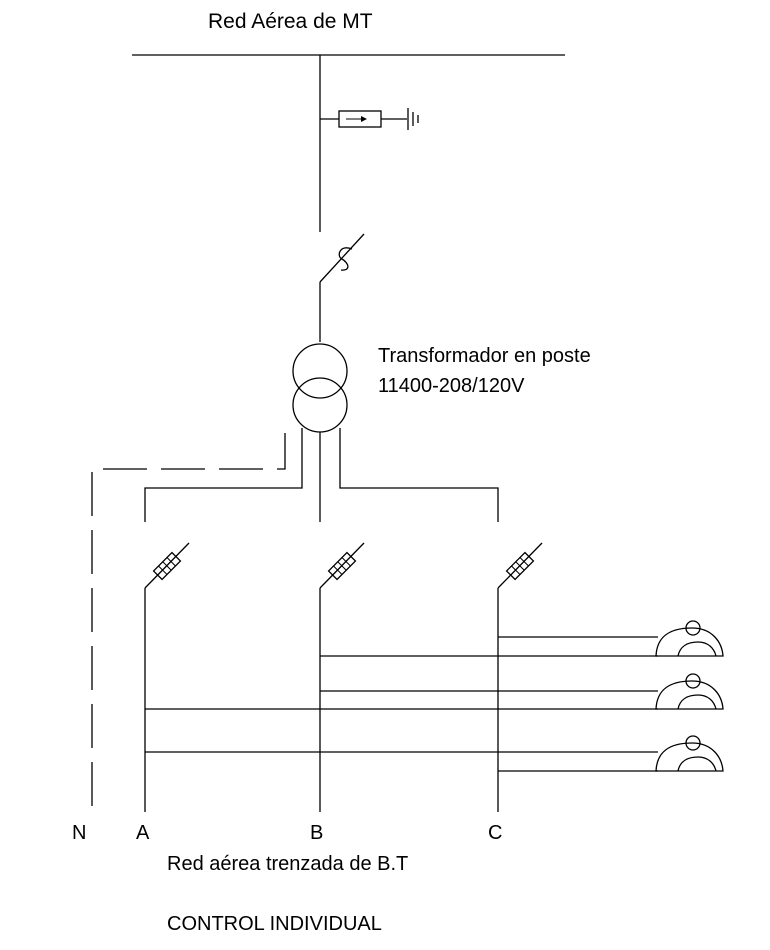 This screenshot has width=770, height=950. I want to click on phase-b-label: B, so click(317, 833).